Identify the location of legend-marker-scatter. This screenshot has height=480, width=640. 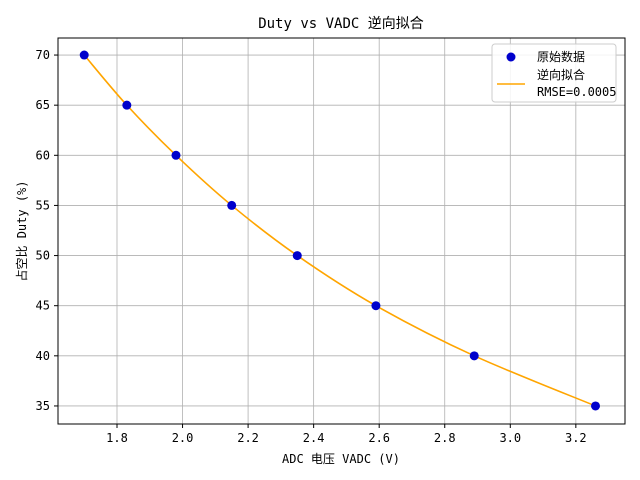
(511, 57).